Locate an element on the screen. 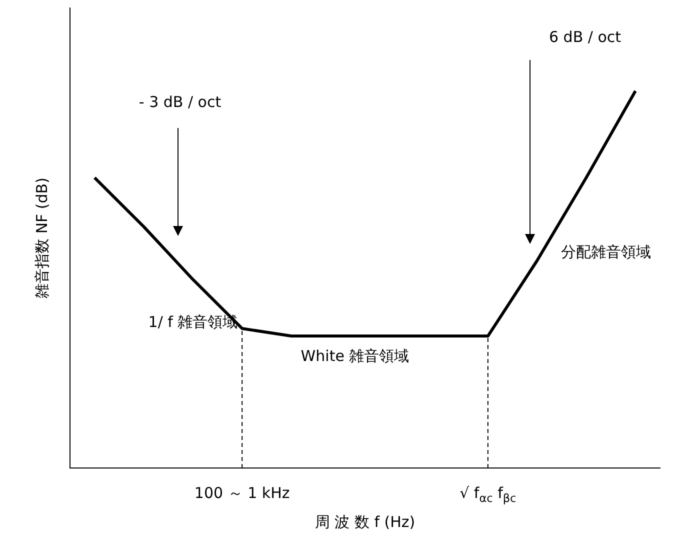  text: 6 dB / oct is located at coordinates (585, 37).